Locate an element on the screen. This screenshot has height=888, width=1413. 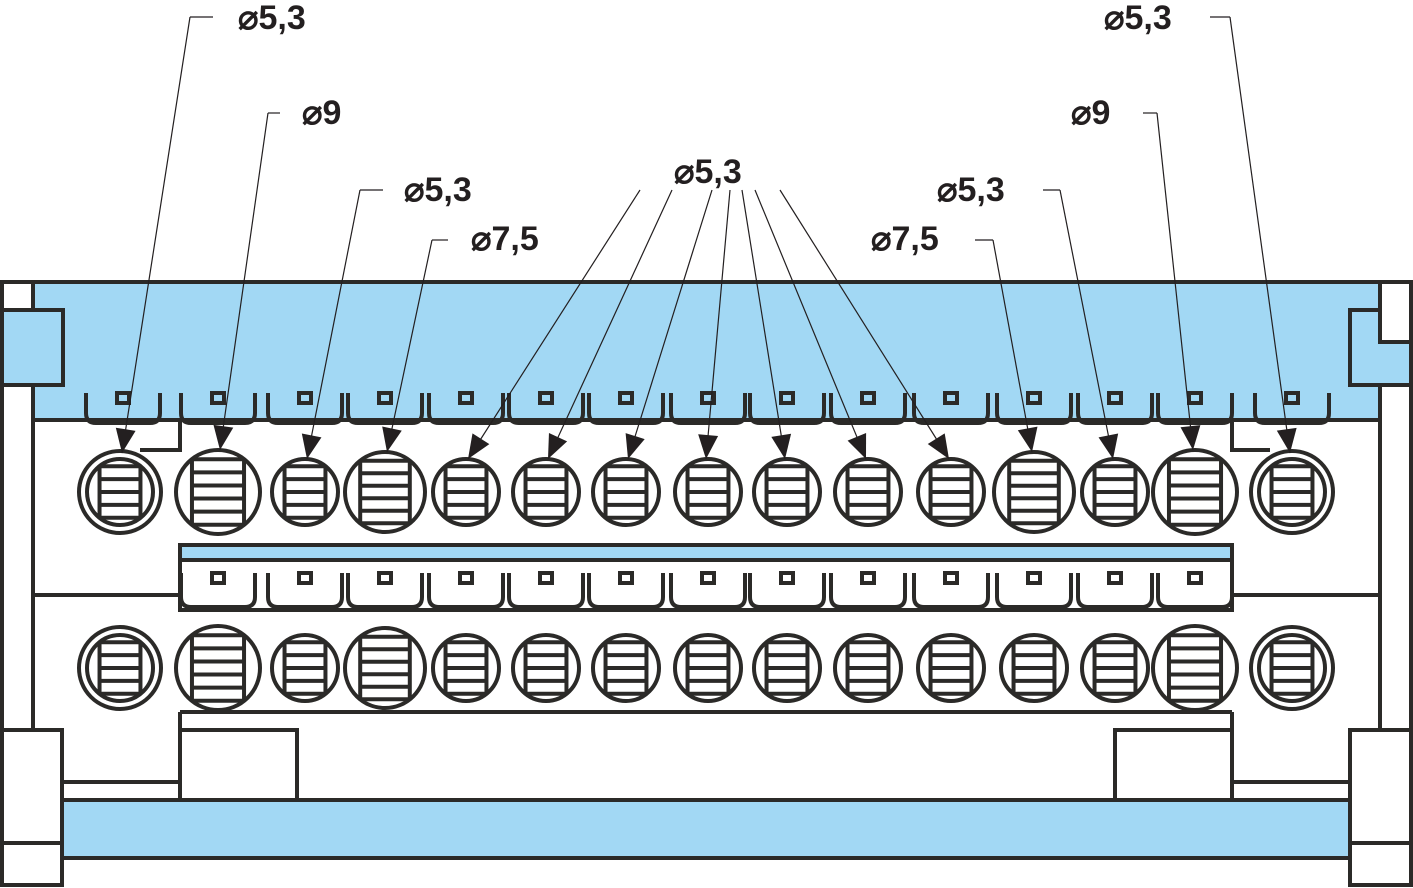
dimension-label-left-7-5: ⌀7,5 is located at coordinates (505, 239).